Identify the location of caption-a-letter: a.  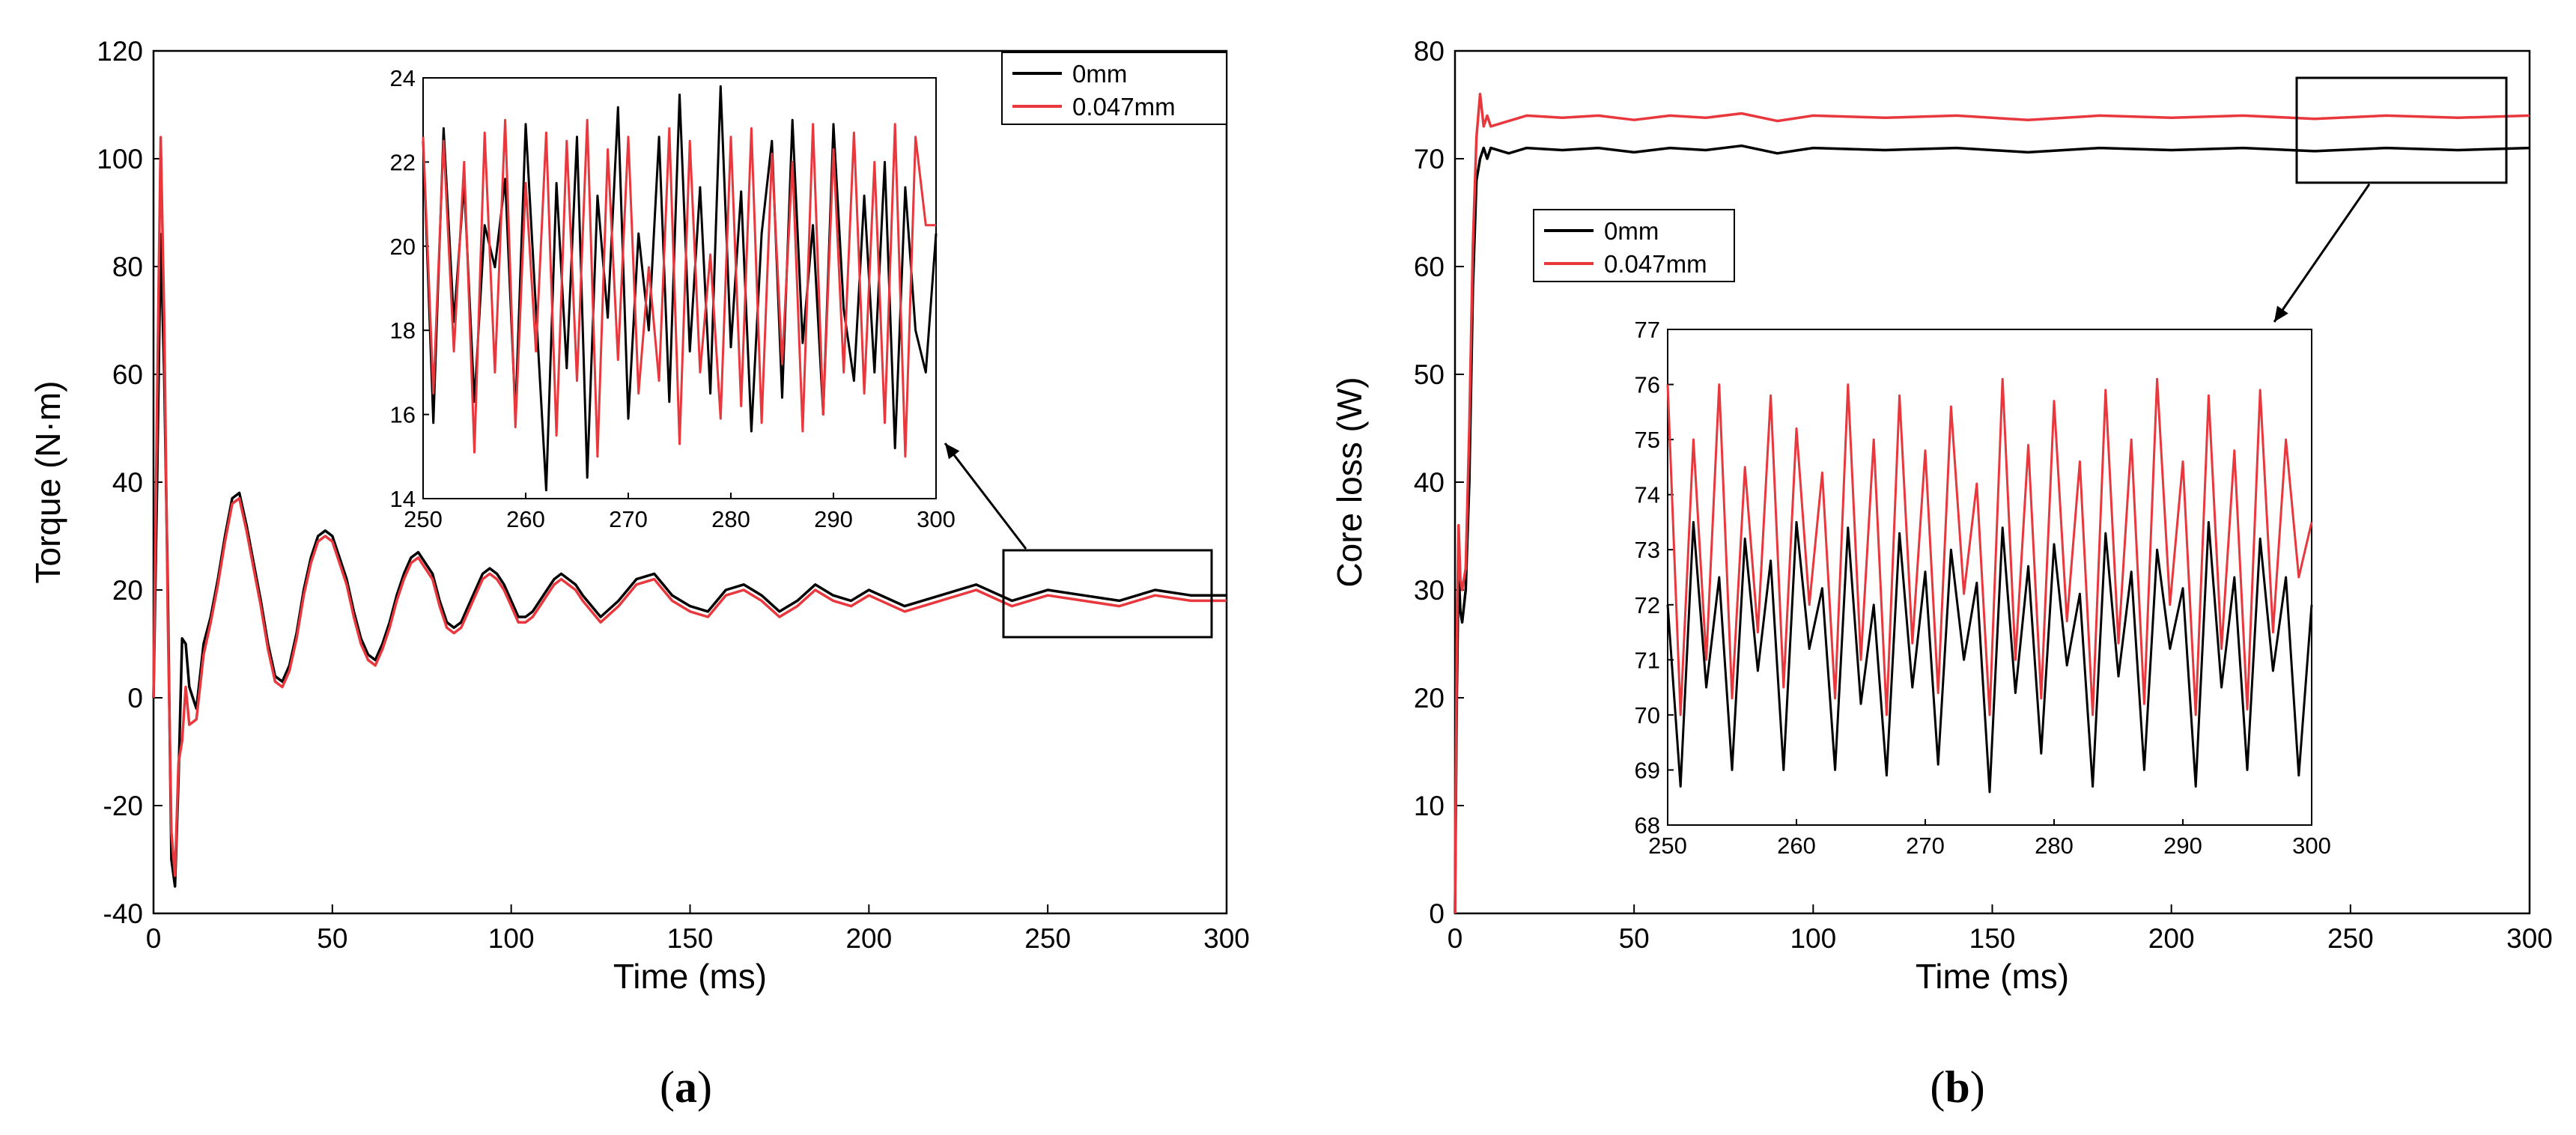
(686, 1087).